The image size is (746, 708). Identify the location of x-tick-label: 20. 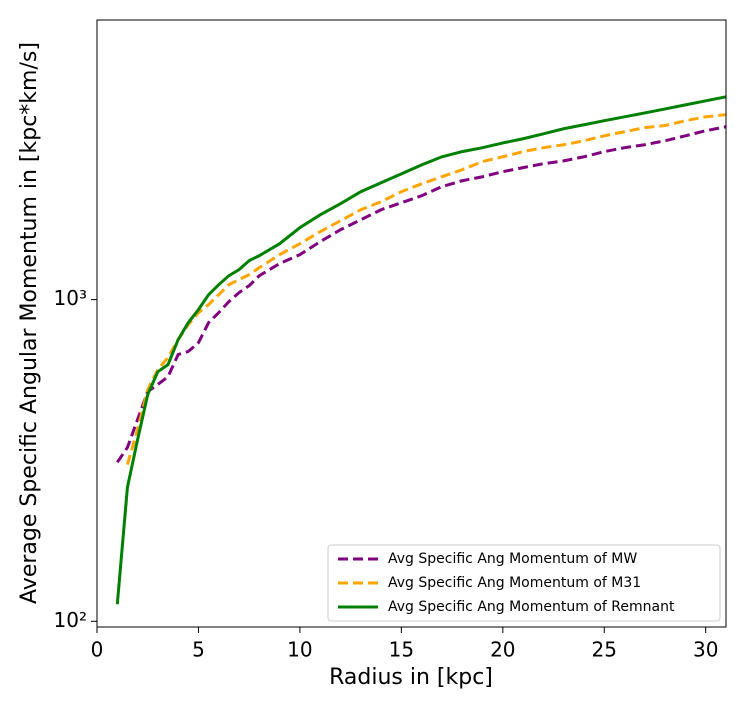
(502, 650).